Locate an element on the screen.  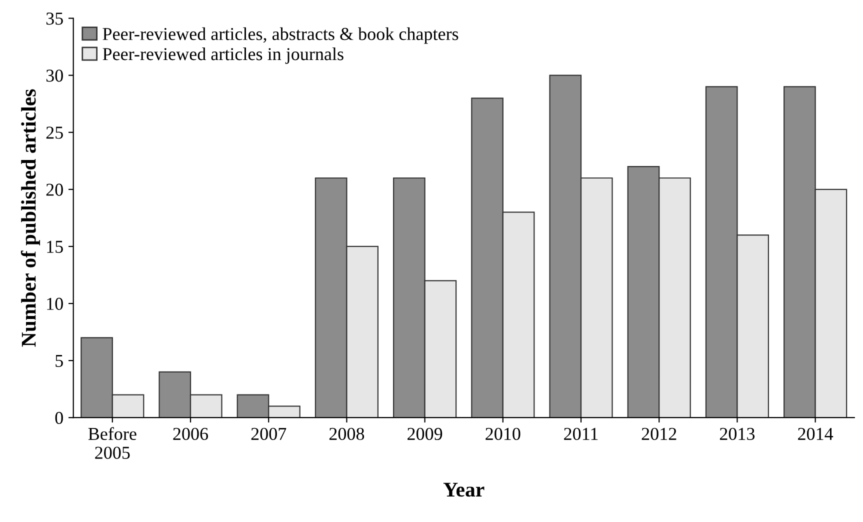
y-axis-title: Number of published articles is located at coordinates (30, 218).